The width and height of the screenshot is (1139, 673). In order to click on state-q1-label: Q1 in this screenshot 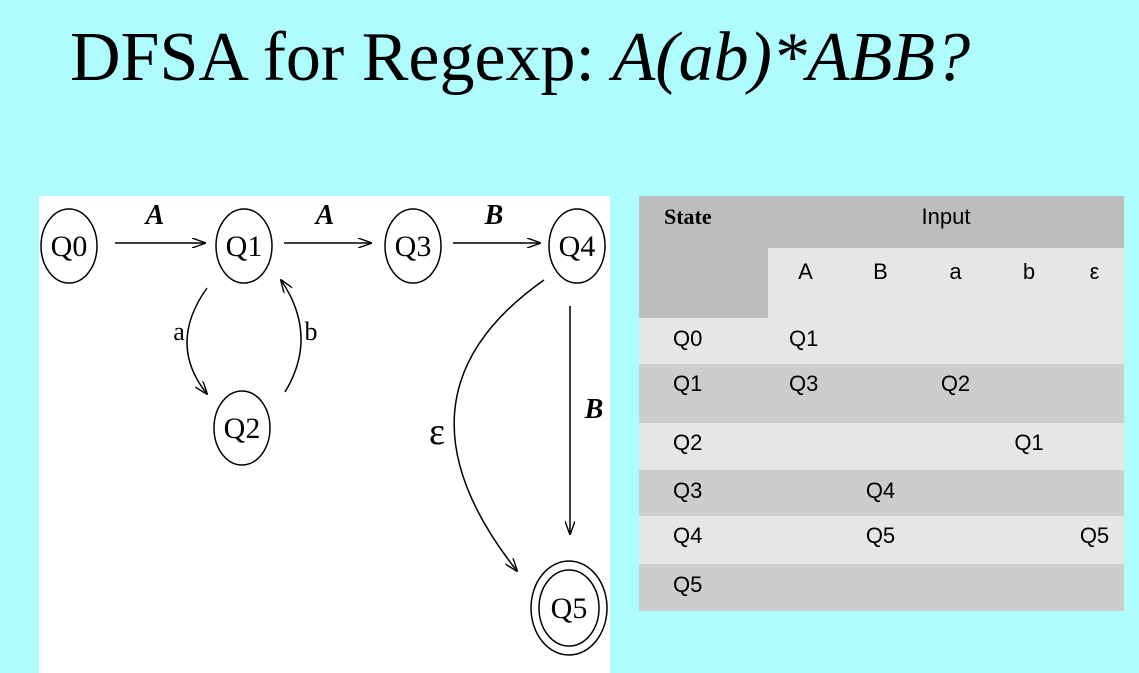, I will do `click(244, 246)`.